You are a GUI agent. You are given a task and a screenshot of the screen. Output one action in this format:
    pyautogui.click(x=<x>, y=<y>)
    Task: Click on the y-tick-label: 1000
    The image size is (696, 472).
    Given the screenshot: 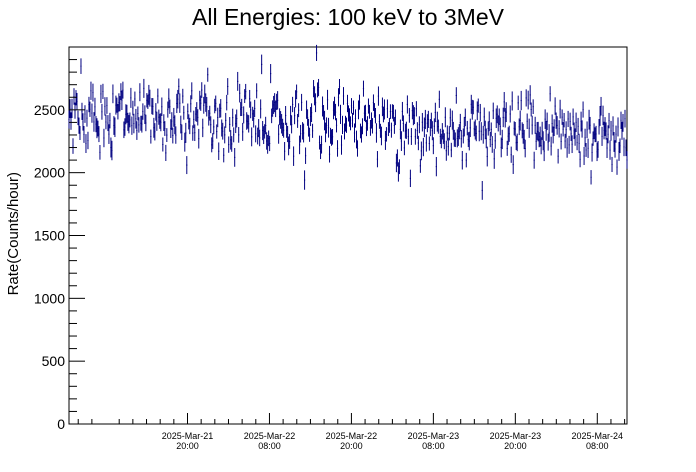 What is the action you would take?
    pyautogui.click(x=49, y=298)
    